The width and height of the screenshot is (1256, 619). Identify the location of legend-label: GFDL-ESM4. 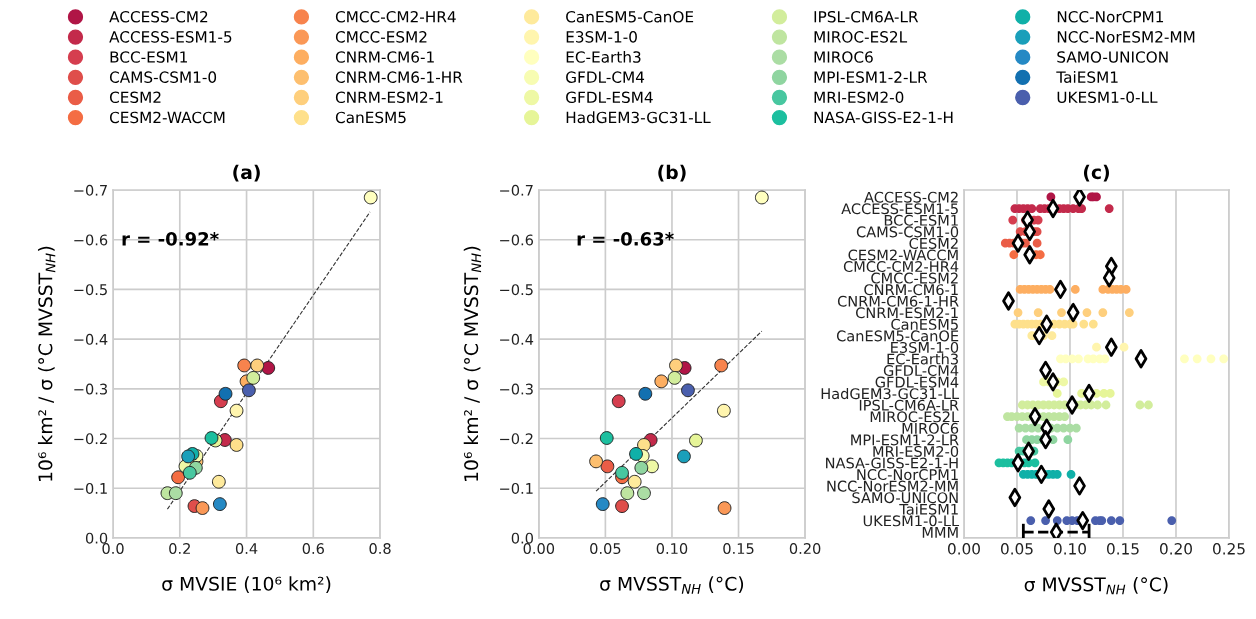
(609, 97).